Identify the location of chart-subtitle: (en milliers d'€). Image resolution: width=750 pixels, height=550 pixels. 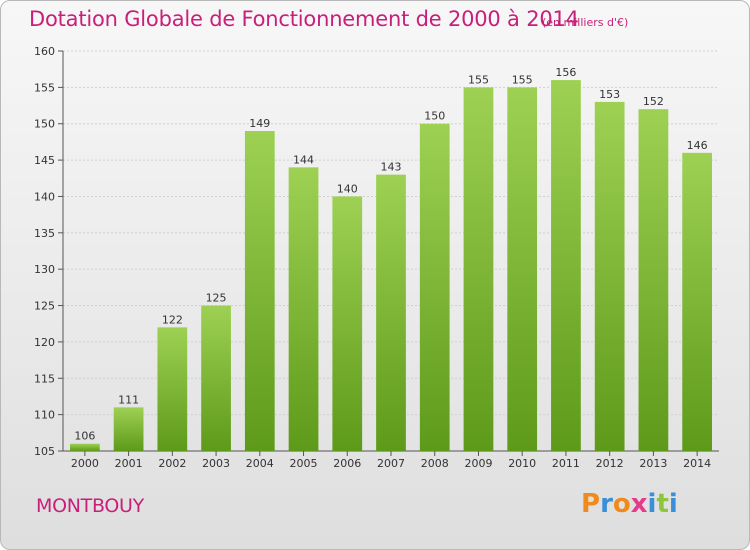
(585, 22).